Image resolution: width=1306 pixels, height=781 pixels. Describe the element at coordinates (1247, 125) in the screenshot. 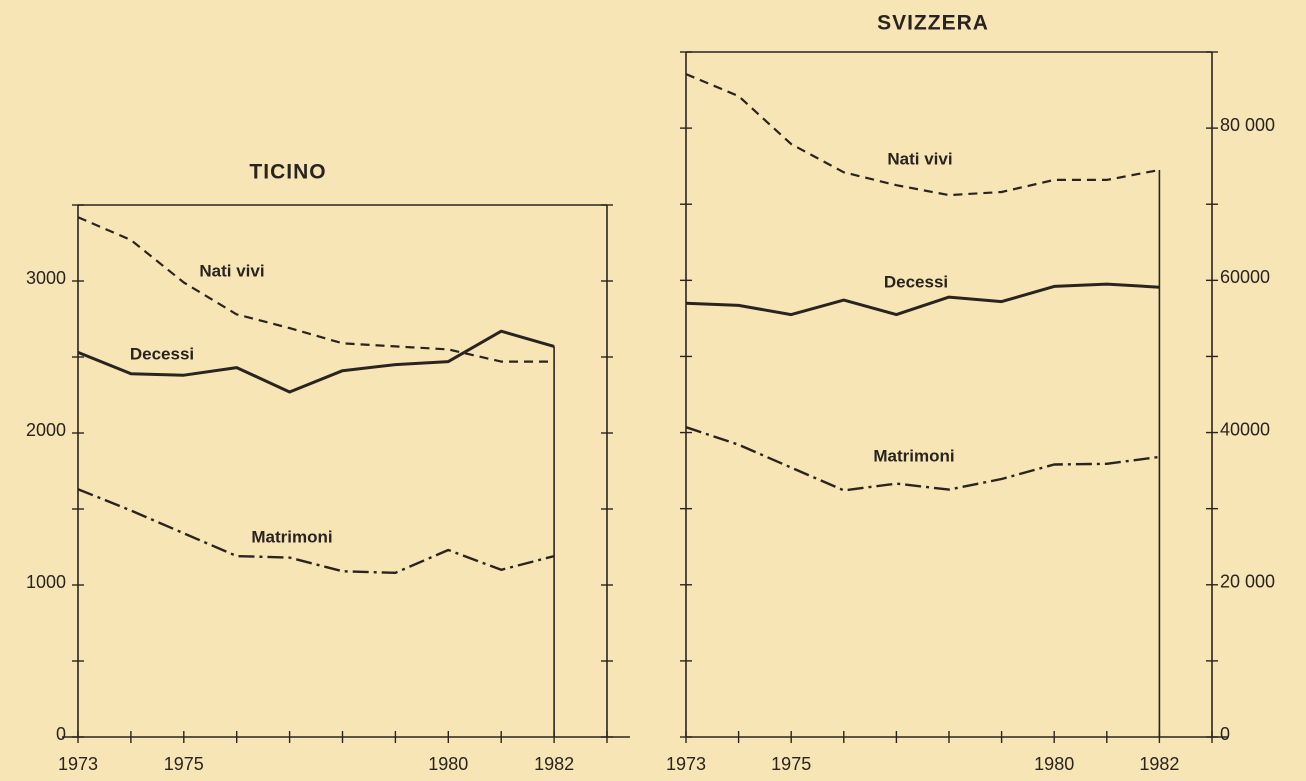

I see `y-tick-label: 80 000` at that location.